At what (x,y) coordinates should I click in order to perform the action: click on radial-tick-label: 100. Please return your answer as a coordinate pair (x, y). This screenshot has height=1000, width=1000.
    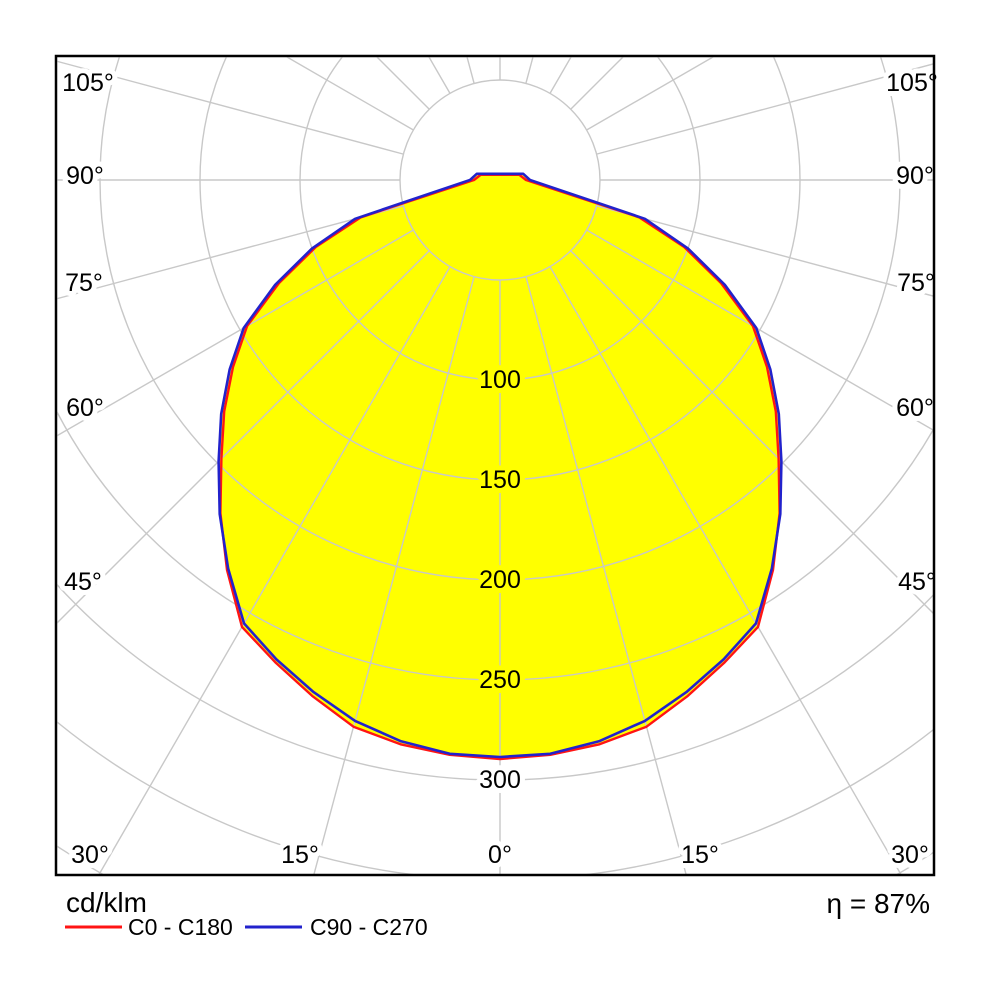
    Looking at the image, I should click on (500, 380).